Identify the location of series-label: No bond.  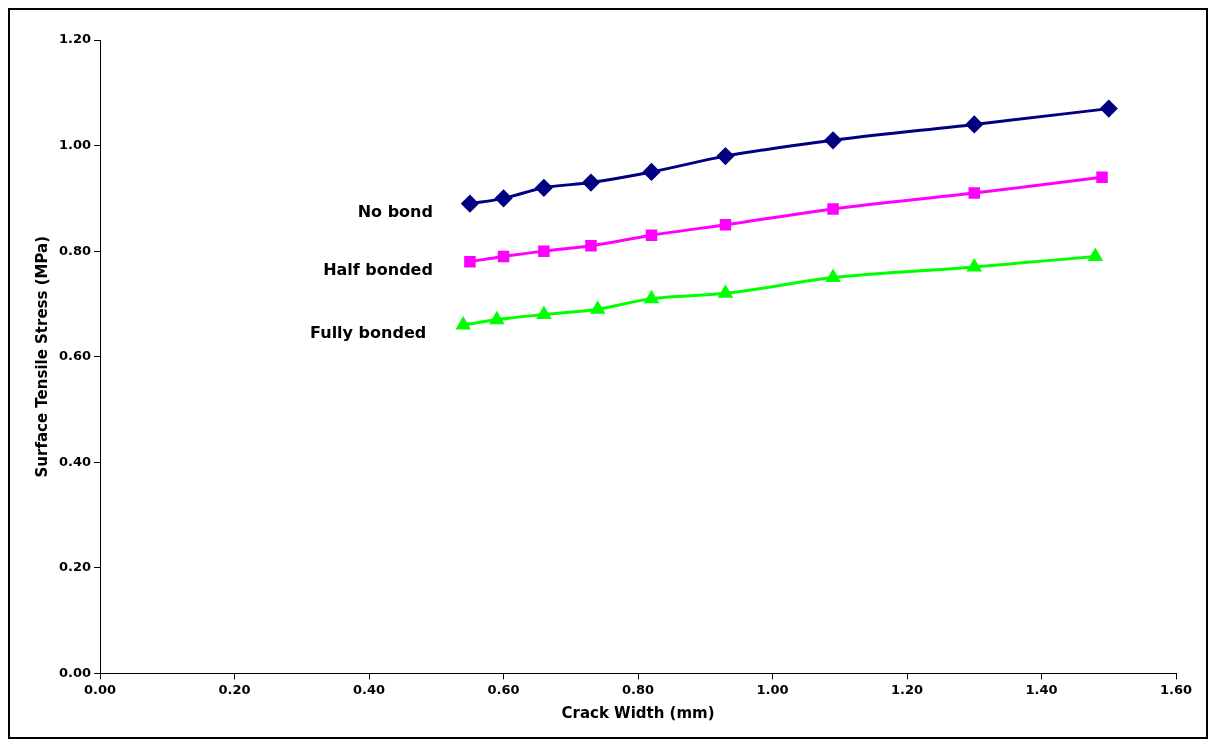
(395, 211).